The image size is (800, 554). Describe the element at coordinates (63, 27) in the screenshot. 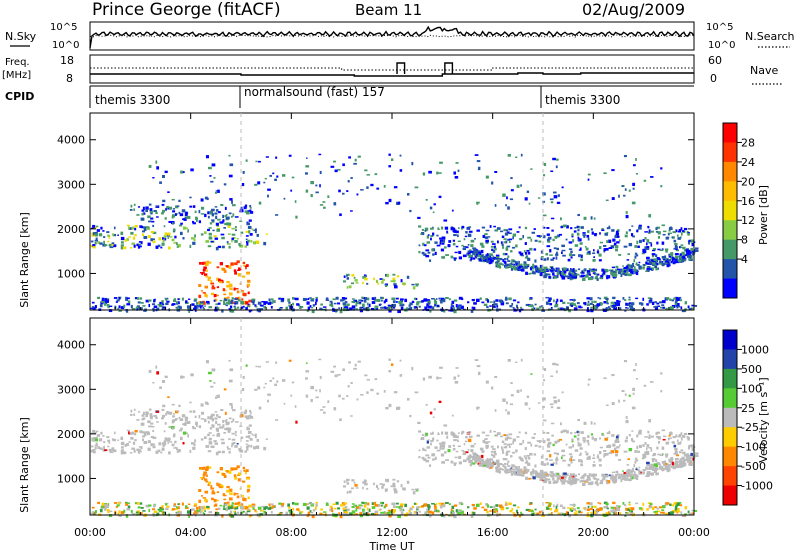

I see `nsky-tick-top: 10^5` at that location.